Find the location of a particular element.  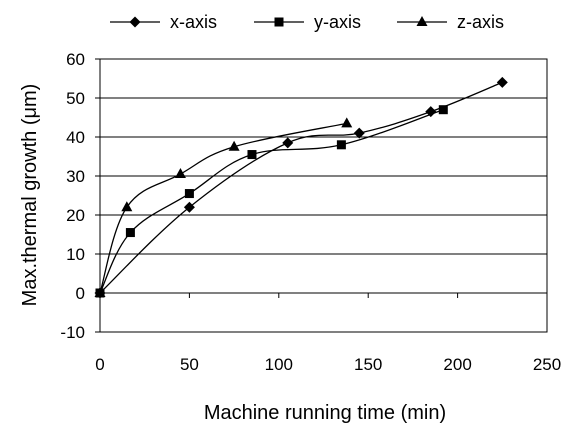

x-tick-label: 100 is located at coordinates (279, 364).